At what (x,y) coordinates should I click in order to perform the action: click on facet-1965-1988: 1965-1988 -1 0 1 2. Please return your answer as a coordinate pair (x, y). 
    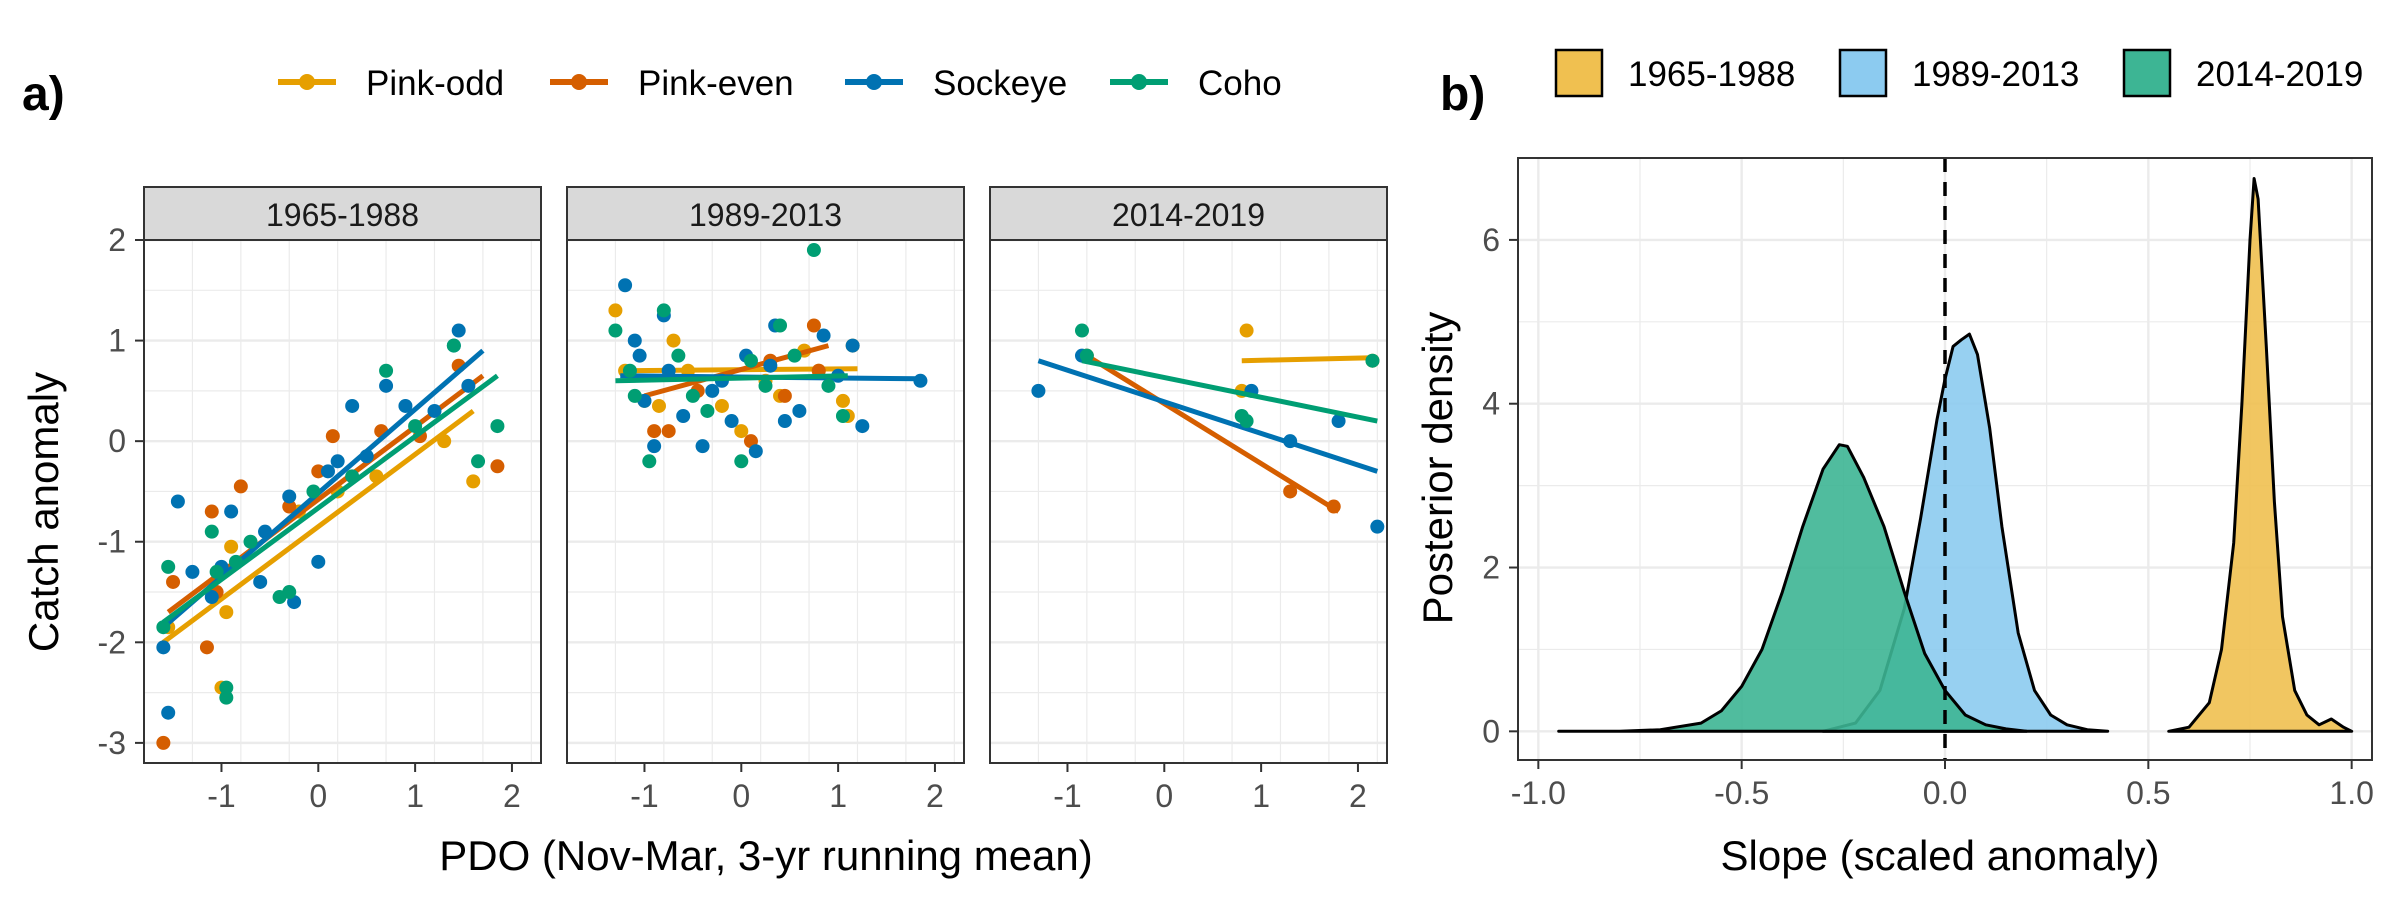
    Looking at the image, I should click on (342, 500).